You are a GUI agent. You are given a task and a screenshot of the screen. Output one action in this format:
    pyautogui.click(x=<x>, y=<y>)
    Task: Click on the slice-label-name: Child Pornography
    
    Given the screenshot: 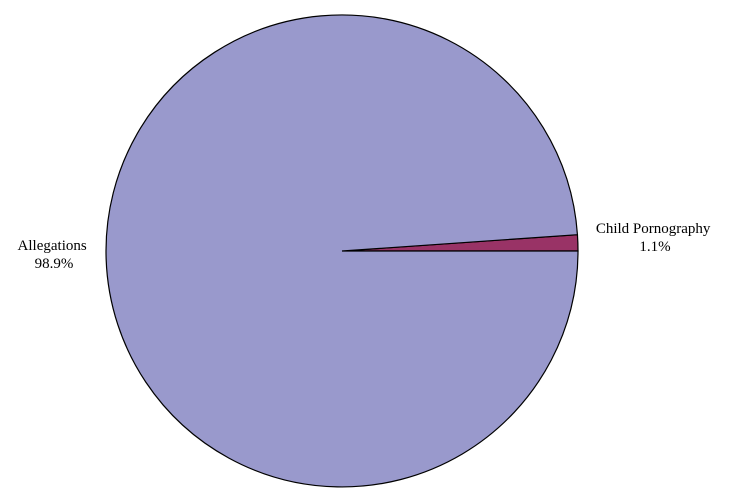 What is the action you would take?
    pyautogui.click(x=653, y=229)
    